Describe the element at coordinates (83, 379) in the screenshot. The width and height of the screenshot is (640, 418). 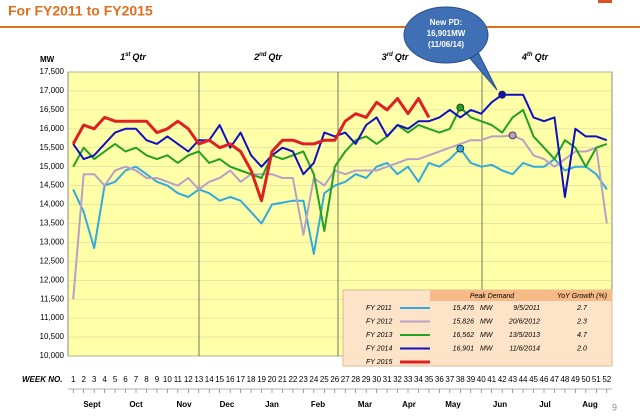
I see `x-tick-label: 2` at that location.